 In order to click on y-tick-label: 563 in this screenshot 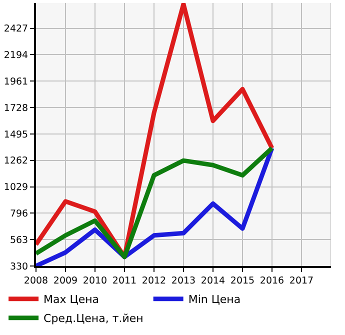, I will do `click(19, 240)`.